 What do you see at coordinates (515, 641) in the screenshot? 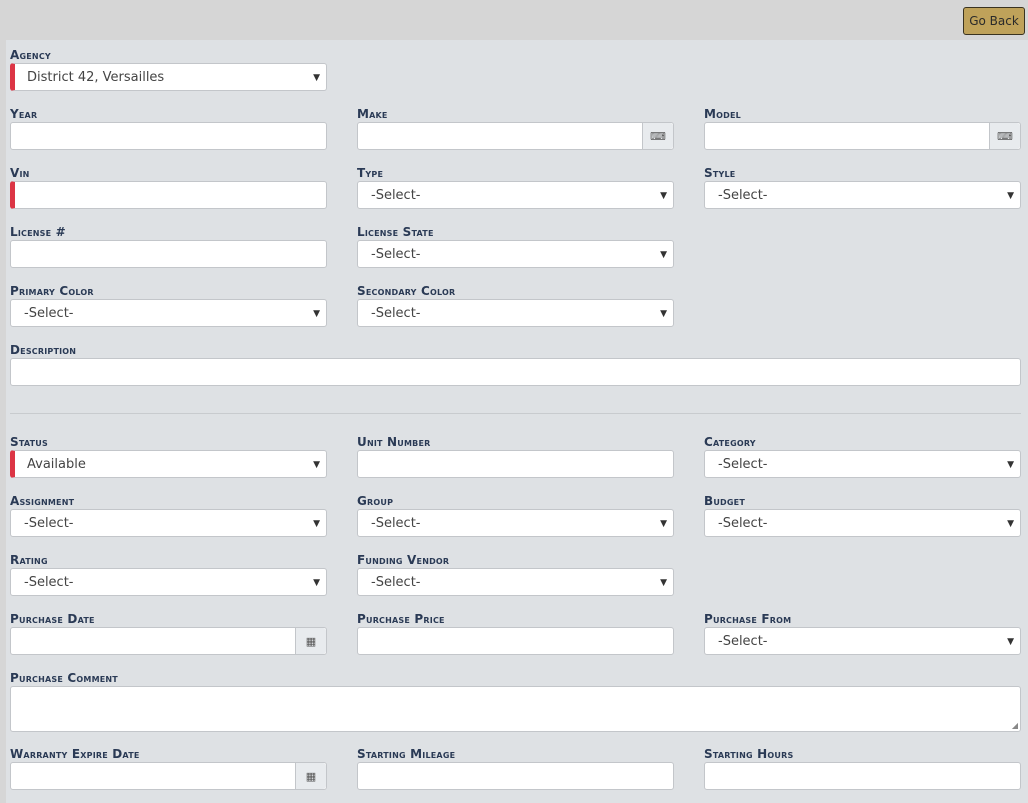
I see `purchase-price-input` at bounding box center [515, 641].